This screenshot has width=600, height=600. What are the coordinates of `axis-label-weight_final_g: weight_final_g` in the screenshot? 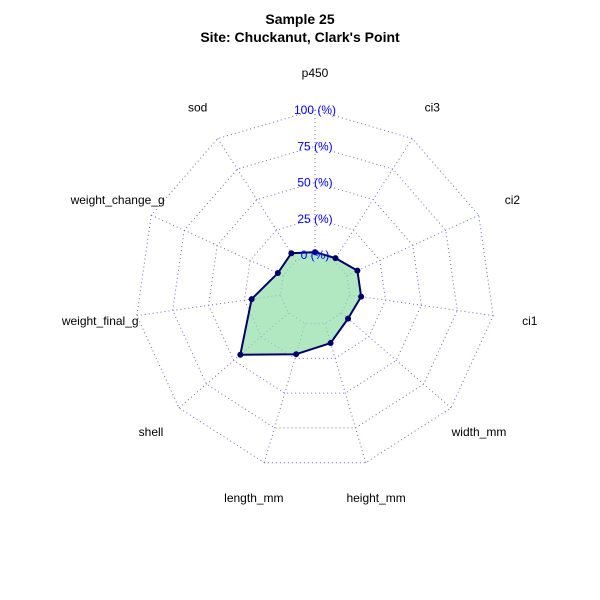 It's located at (100, 321).